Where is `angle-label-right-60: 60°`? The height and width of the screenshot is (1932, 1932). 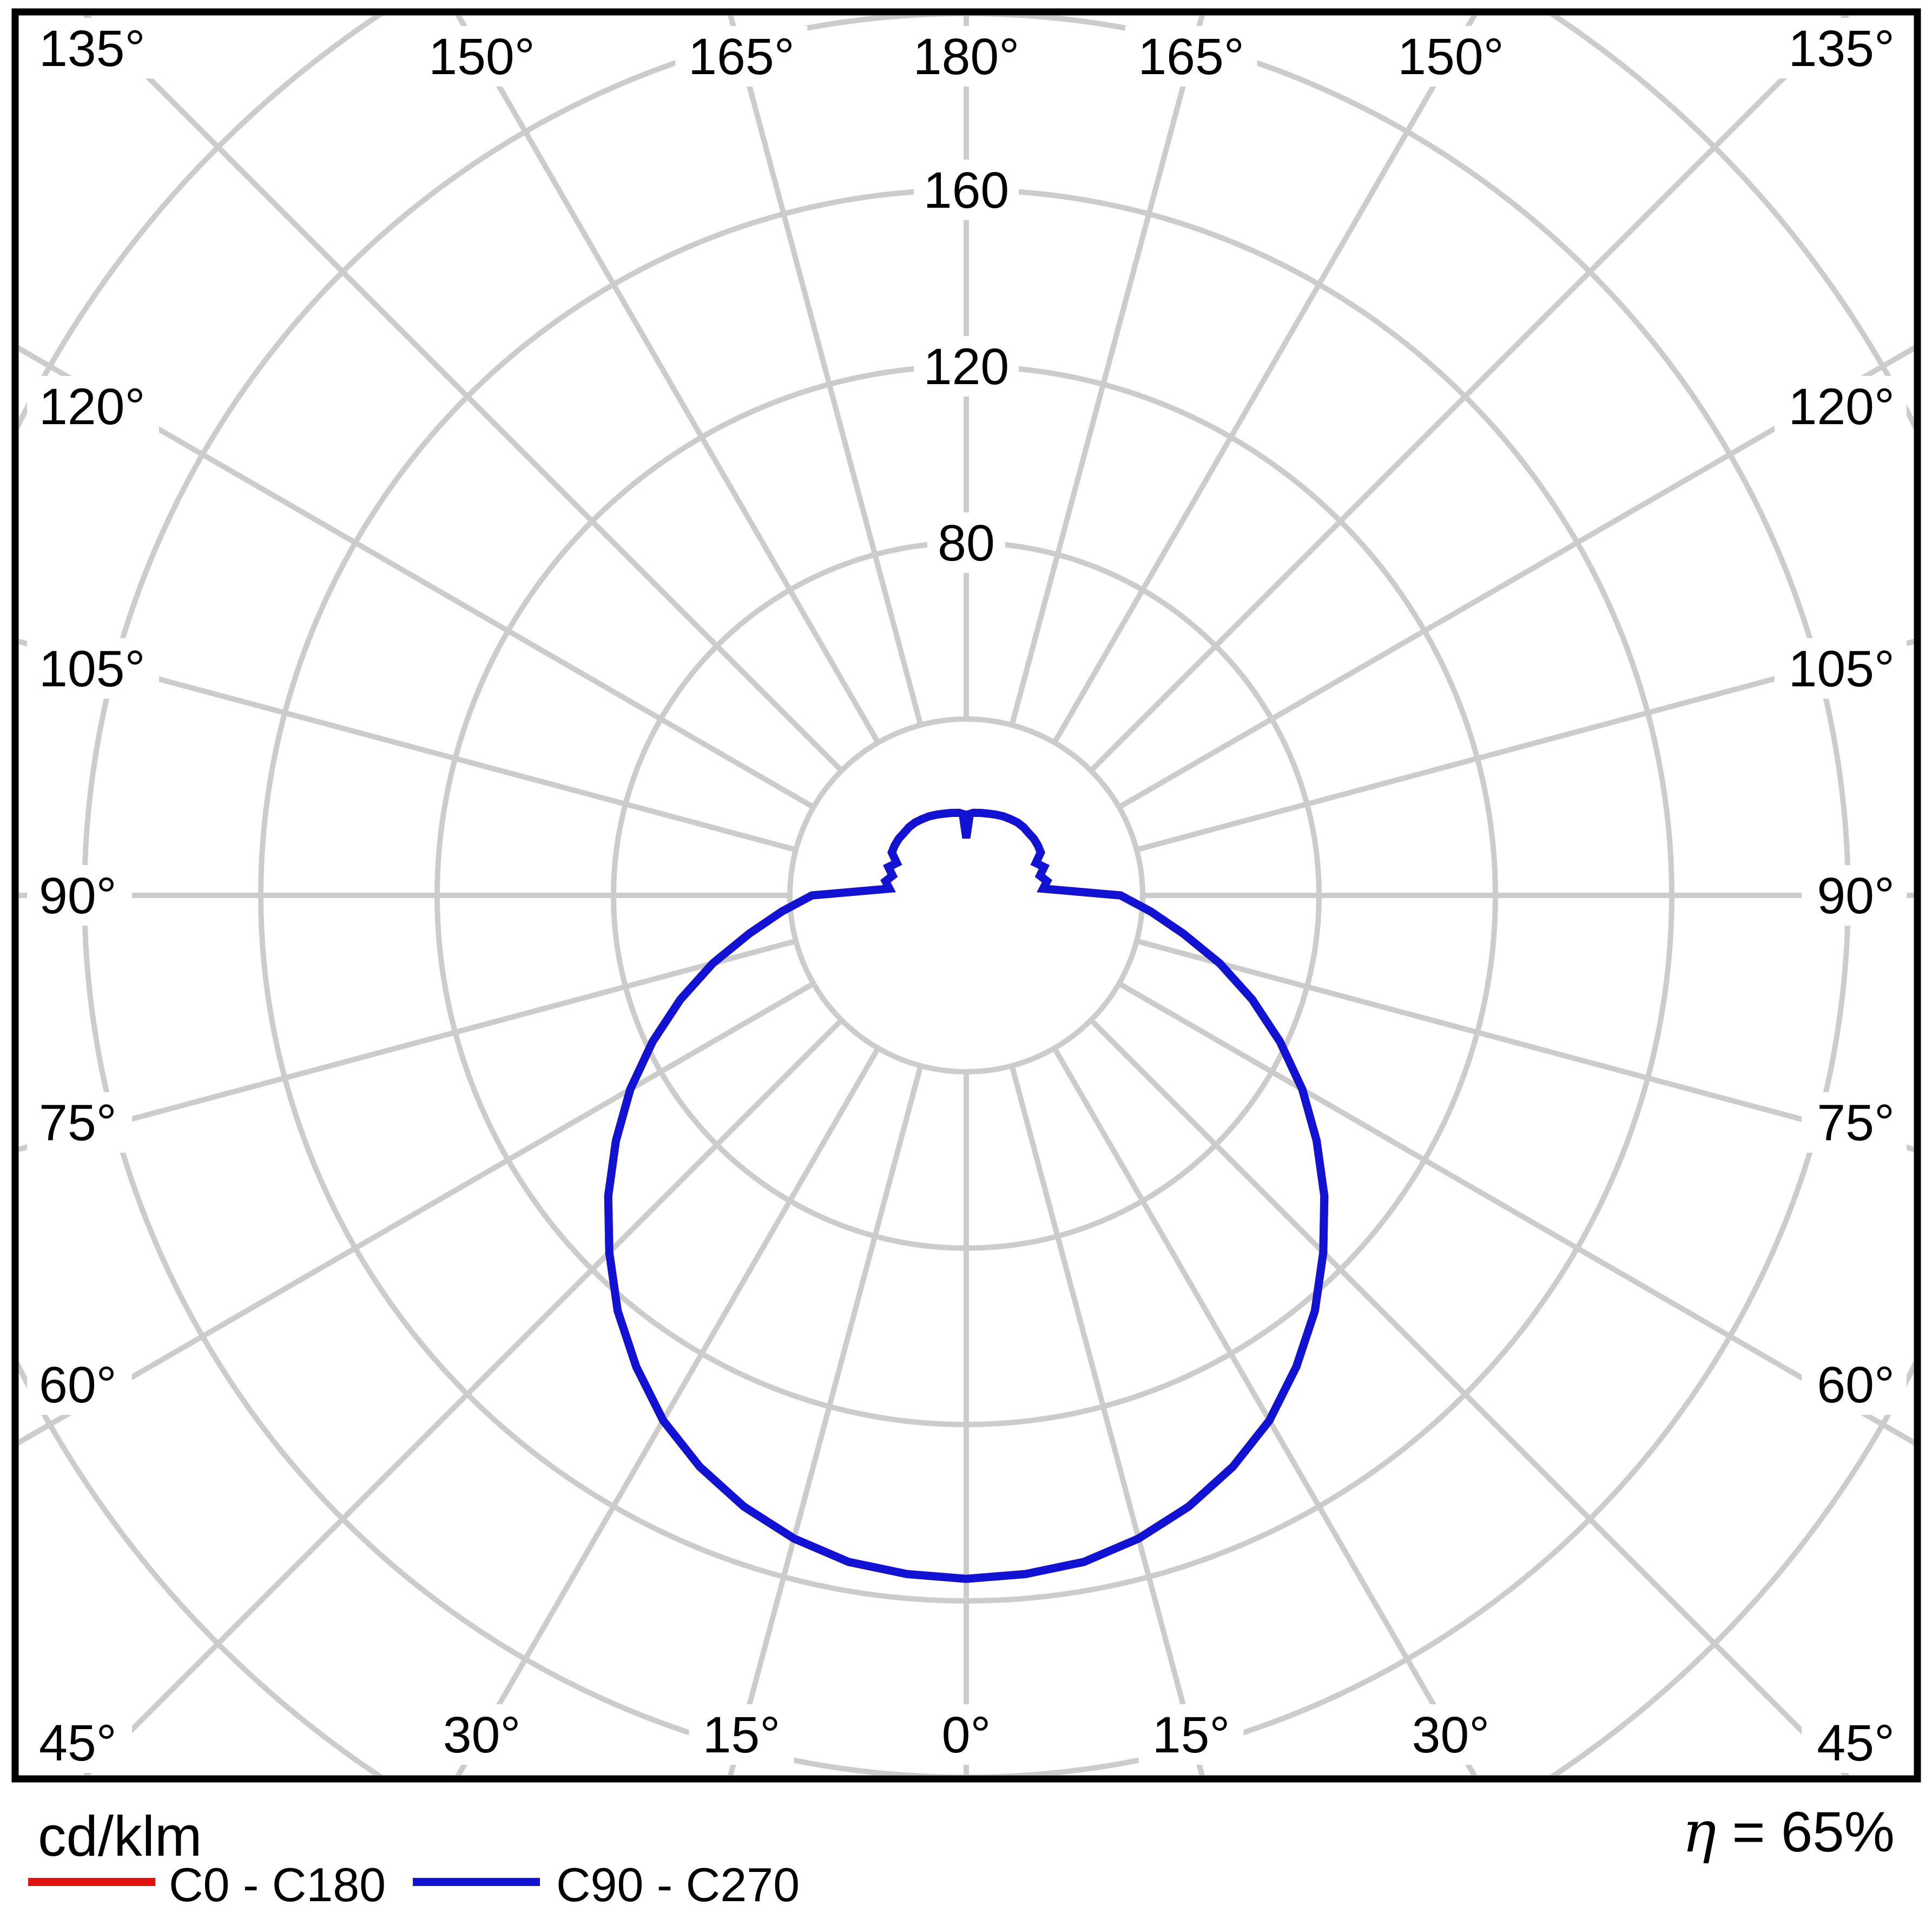 angle-label-right-60: 60° is located at coordinates (1856, 1385).